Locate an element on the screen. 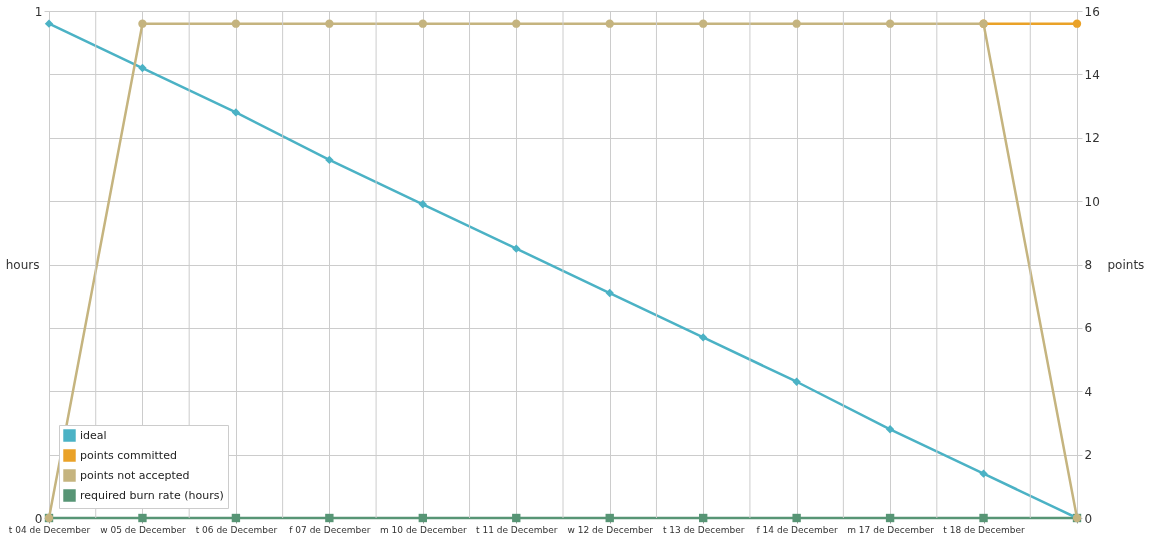 This screenshot has width=1162, height=560. y2-tick-label: 10 is located at coordinates (1092, 201).